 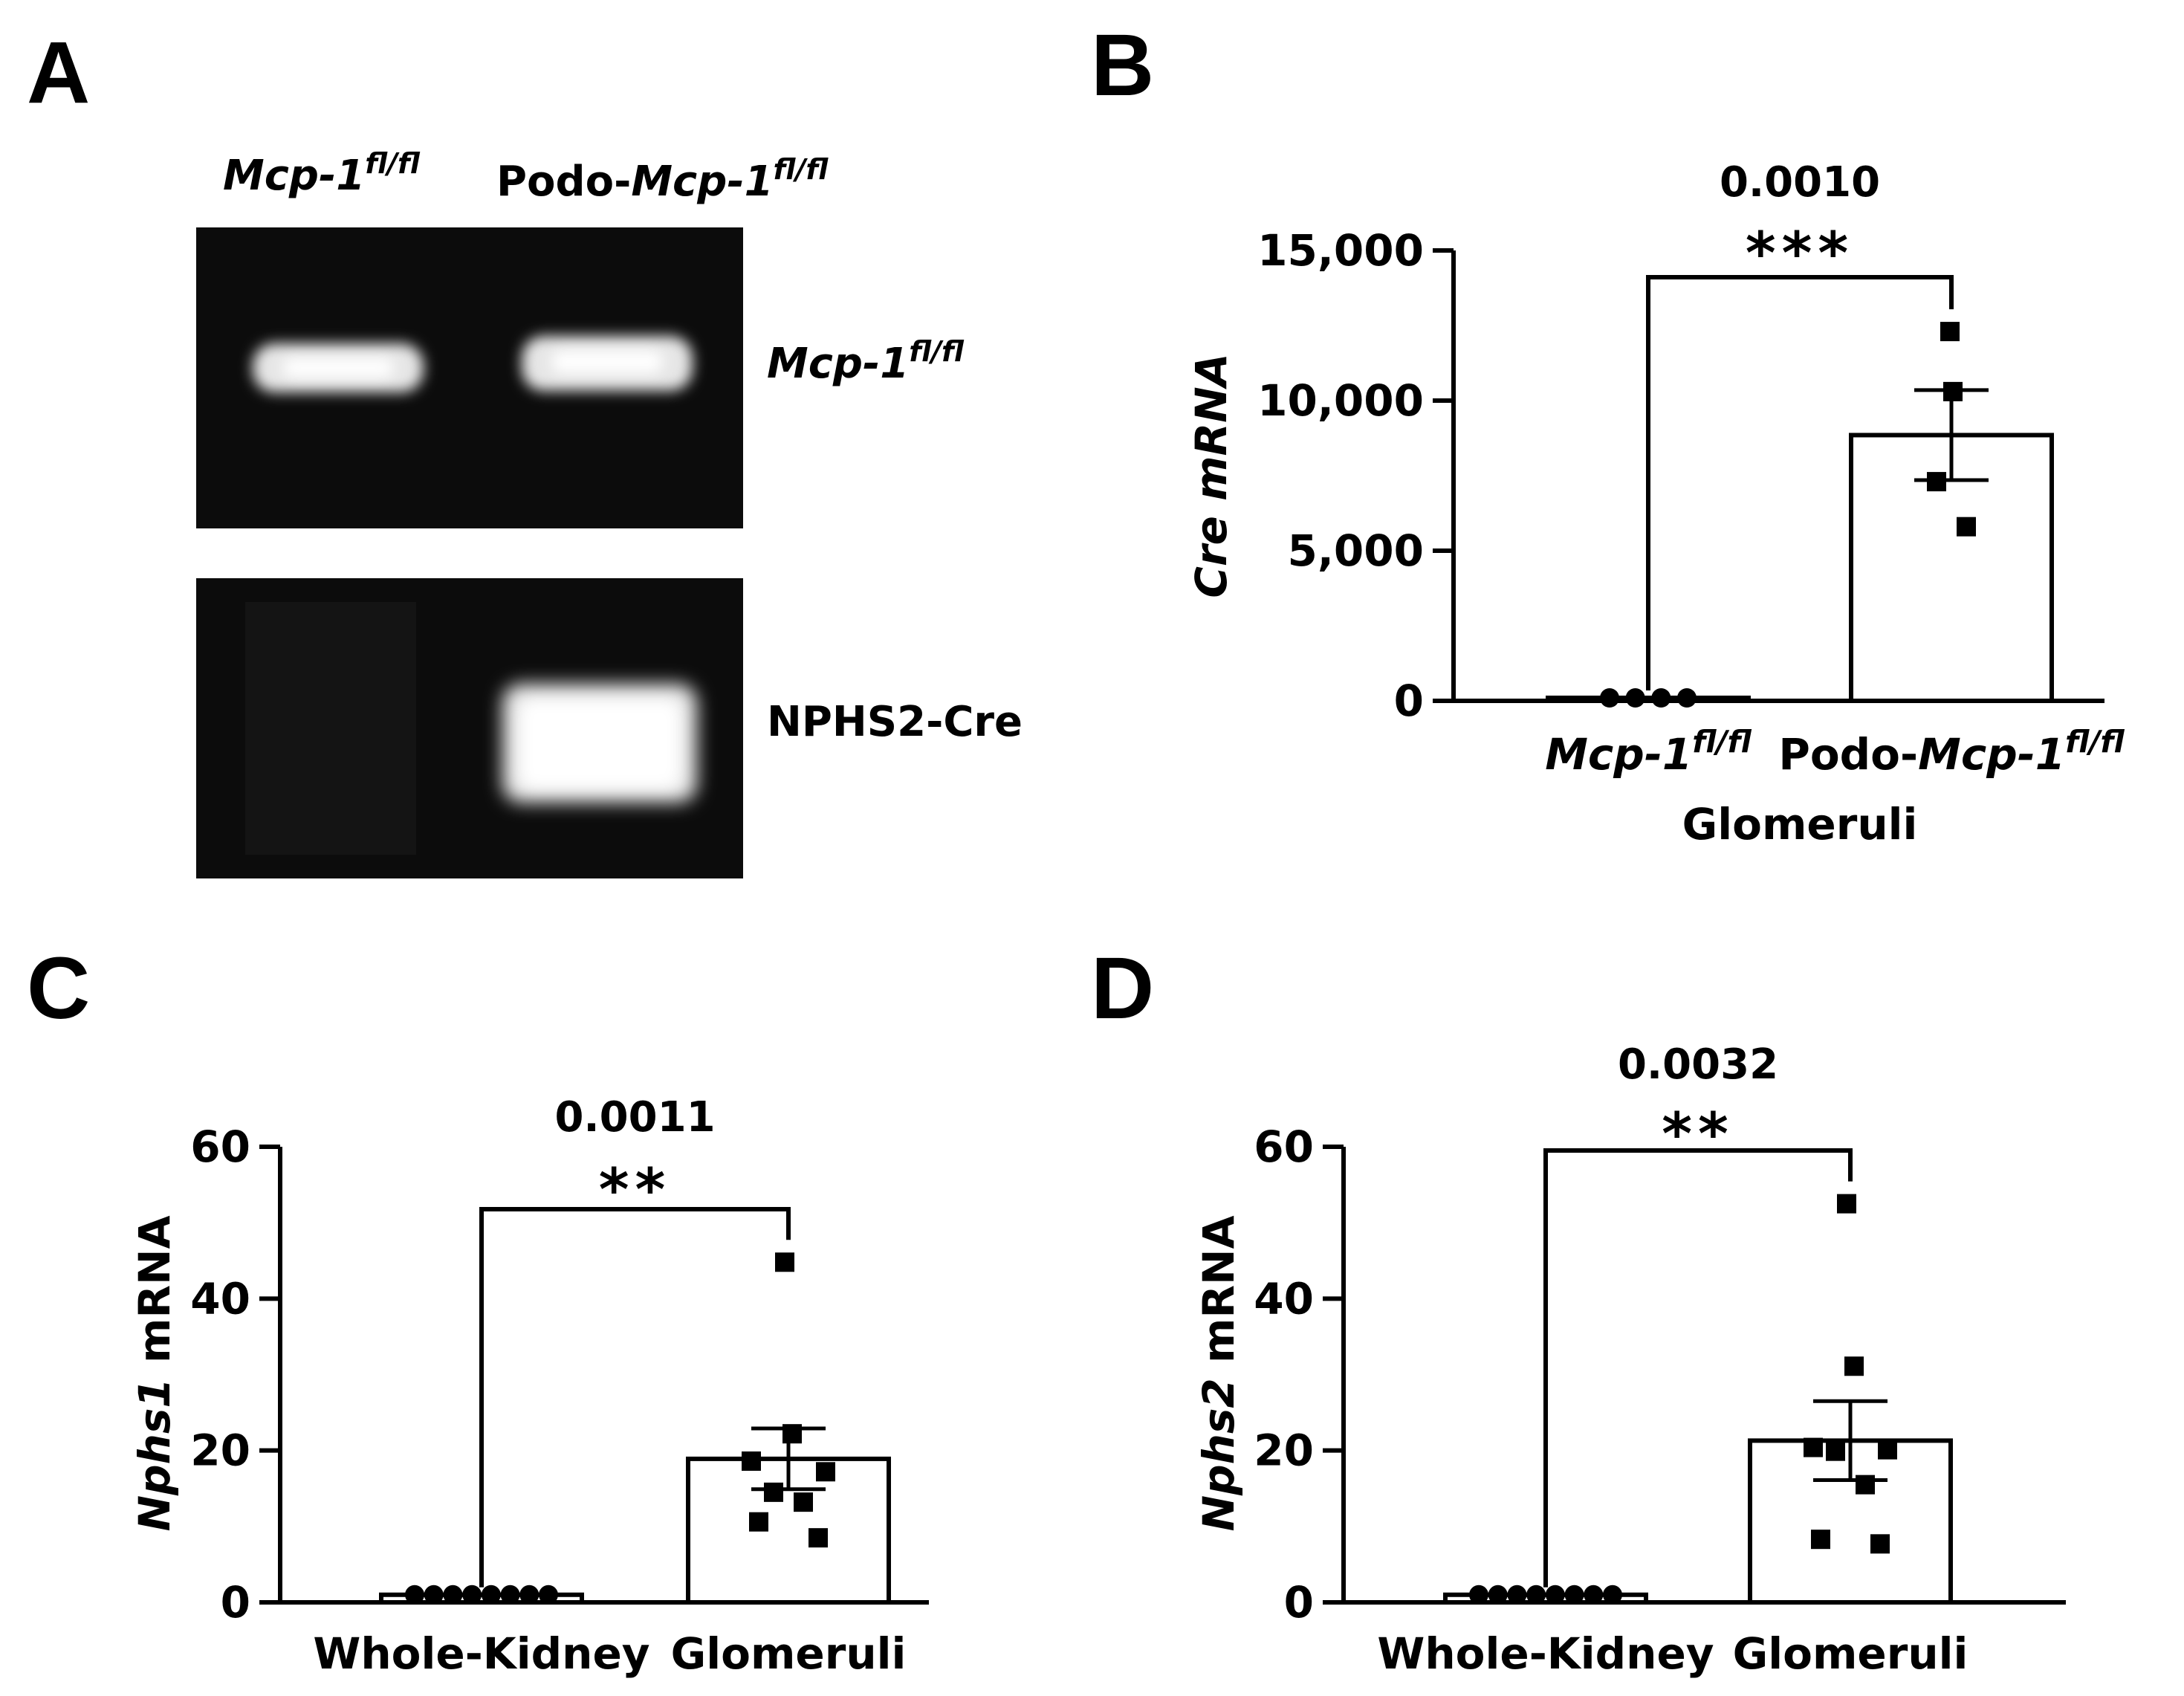 What do you see at coordinates (1800, 182) in the screenshot?
I see `p-value-b: 0.0010` at bounding box center [1800, 182].